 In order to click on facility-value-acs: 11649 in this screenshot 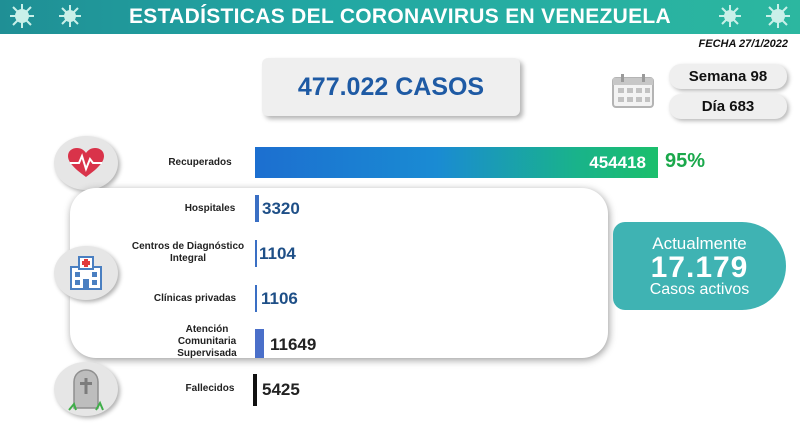, I will do `click(293, 344)`.